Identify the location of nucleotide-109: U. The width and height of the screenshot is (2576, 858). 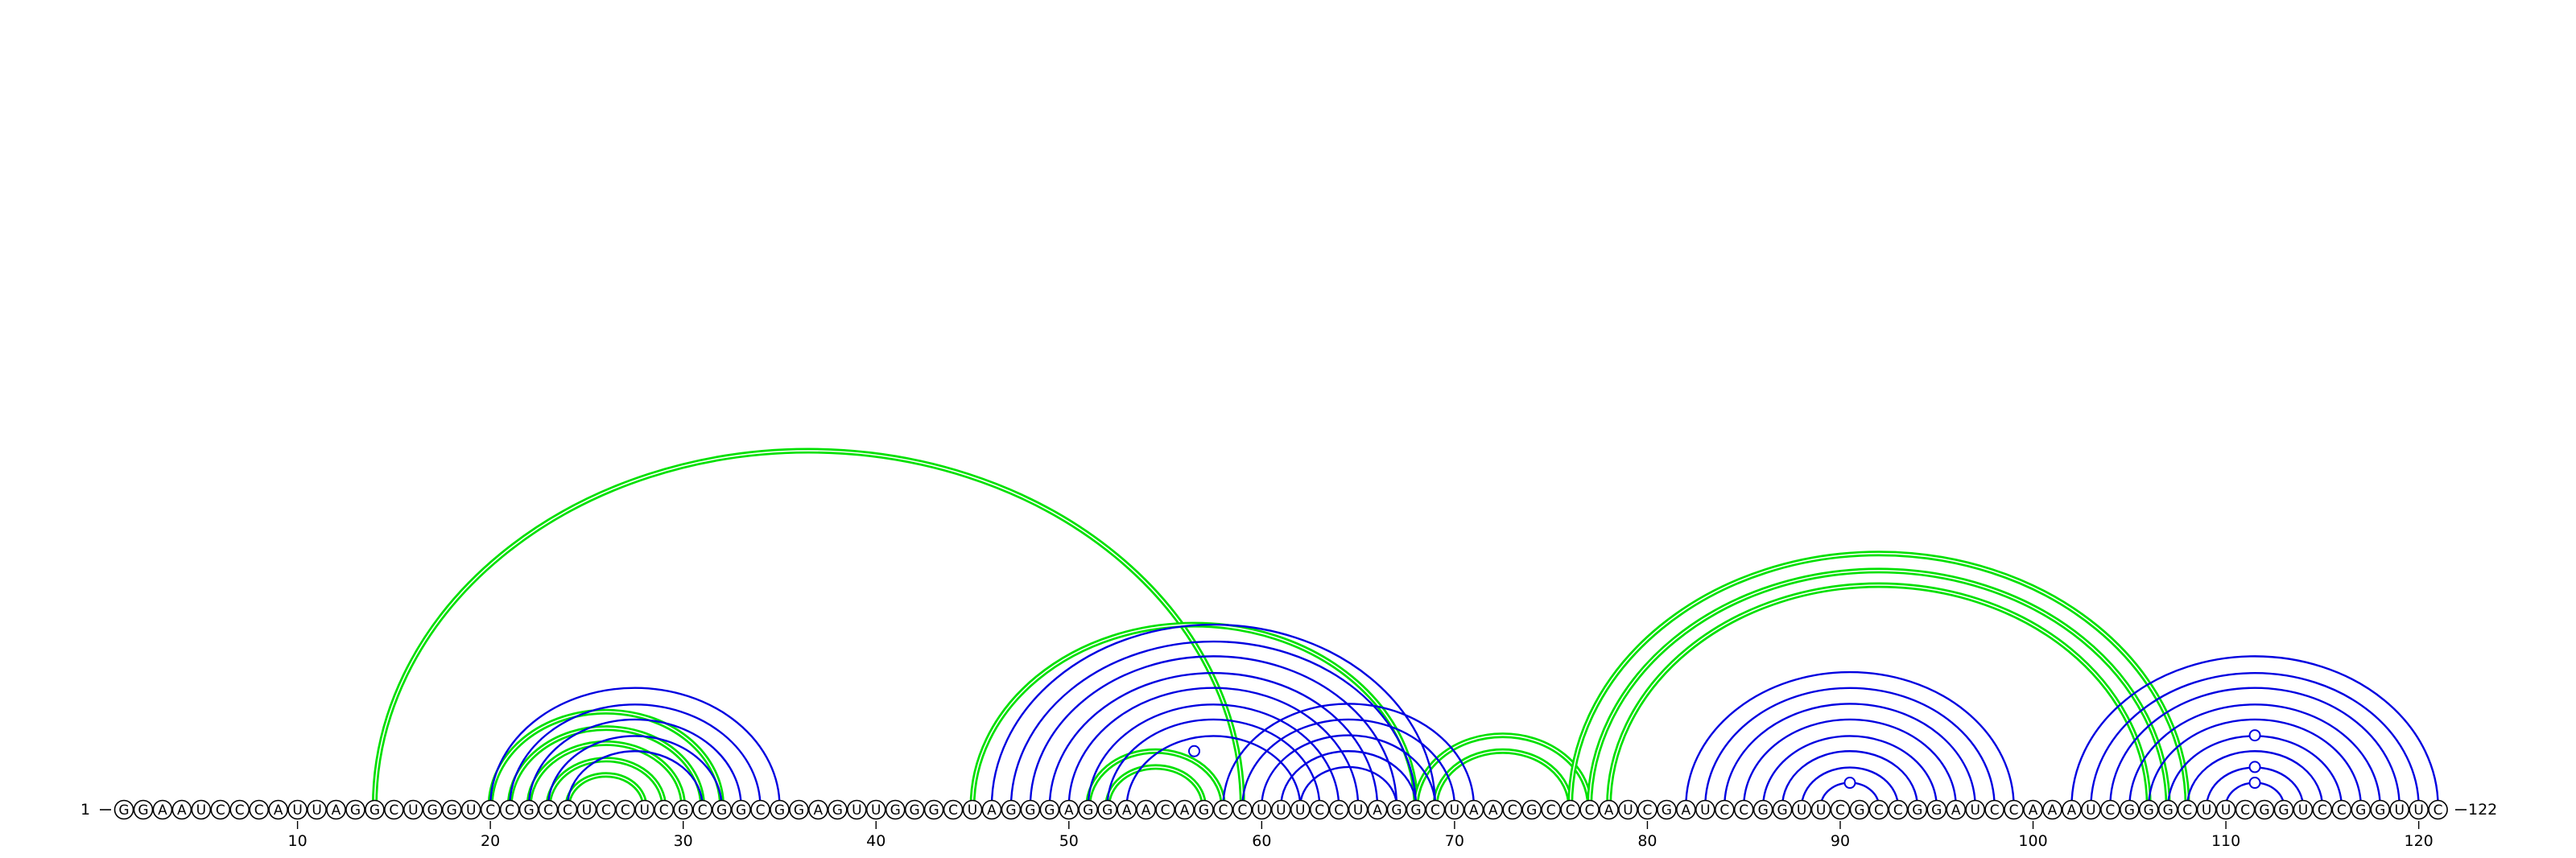
(2206, 809).